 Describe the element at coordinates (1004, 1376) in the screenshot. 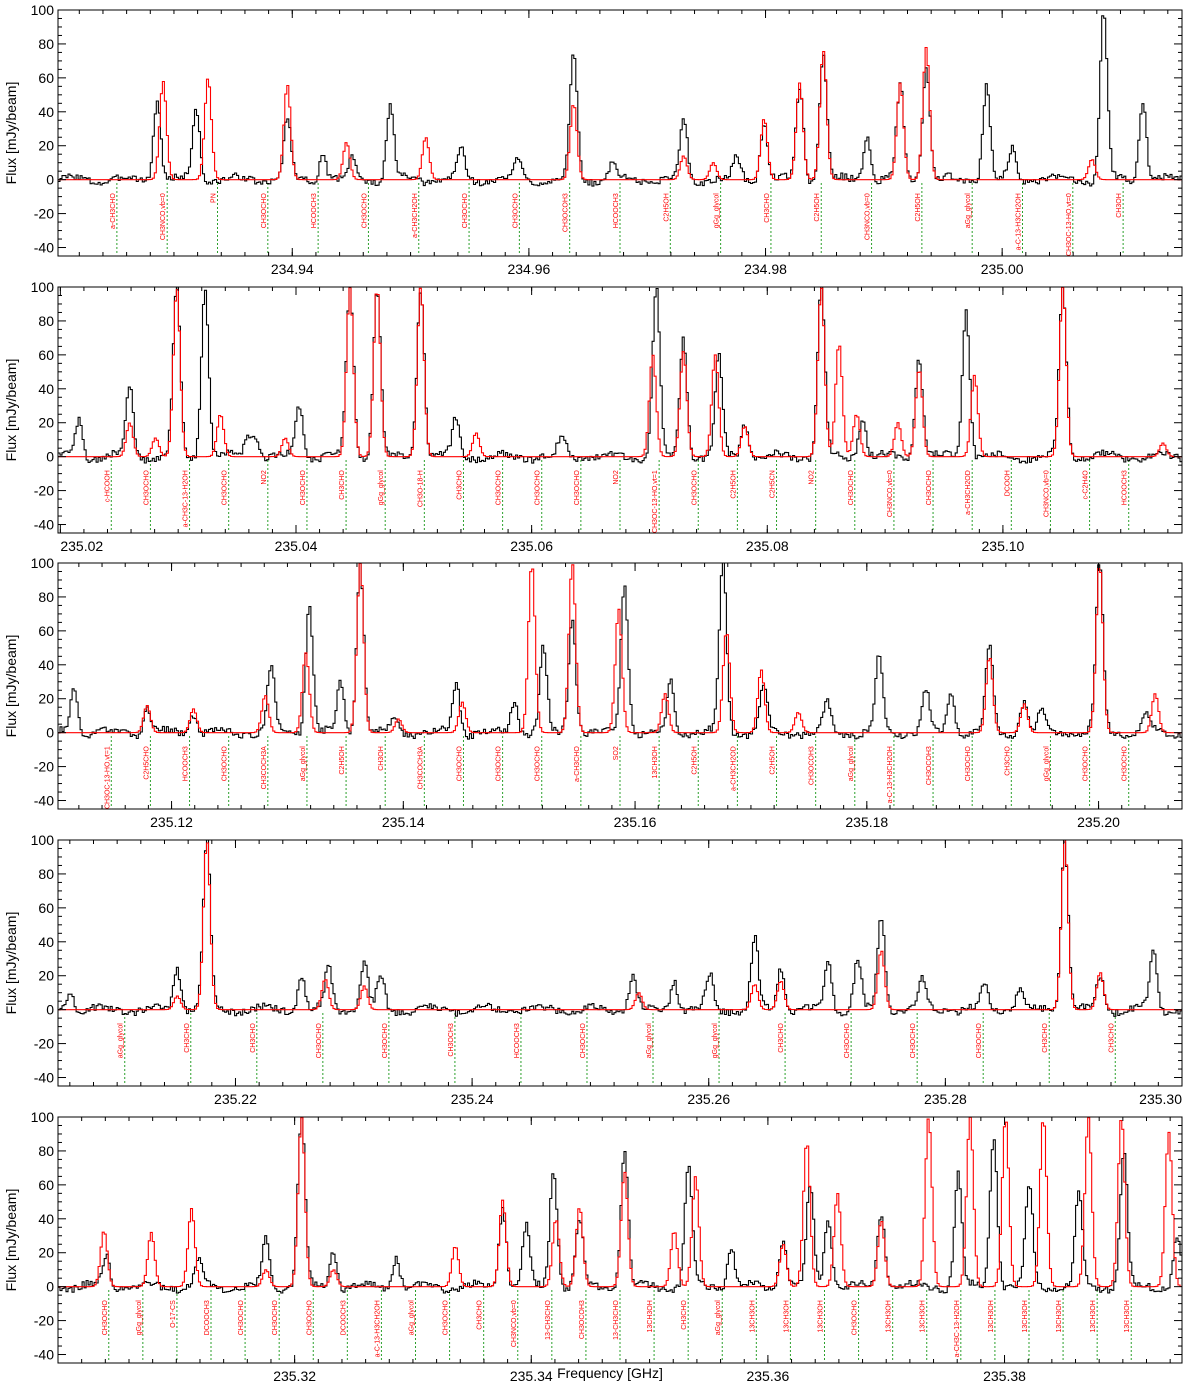

I see `x-tick-label: 235.38` at that location.